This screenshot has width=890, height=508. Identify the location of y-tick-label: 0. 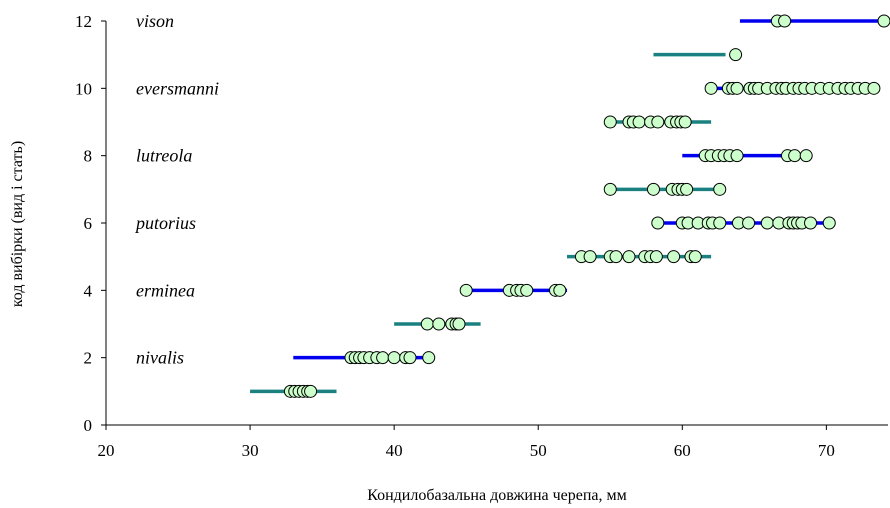
(88, 425).